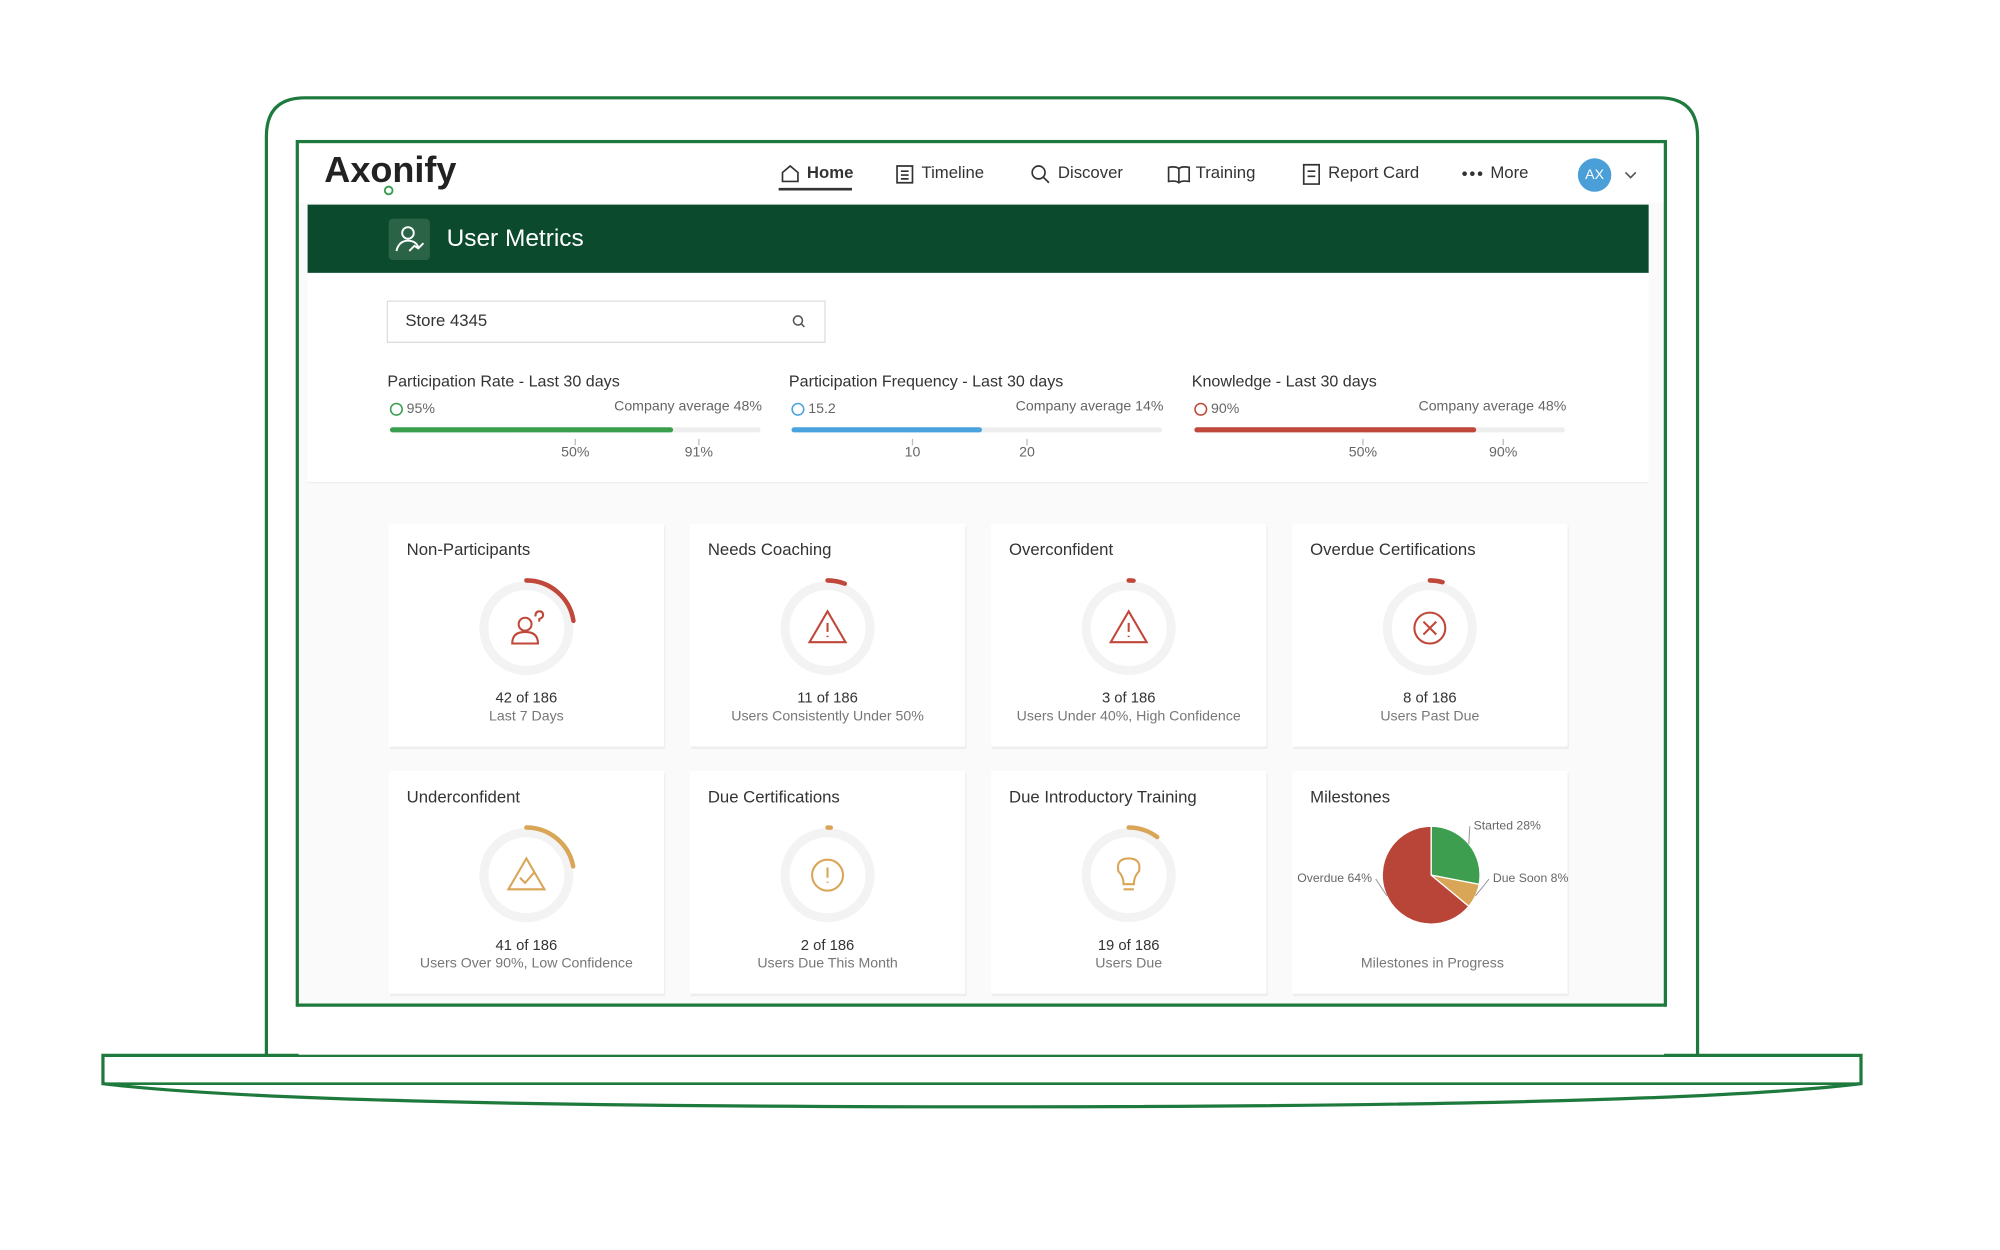 This screenshot has width=2000, height=1250. Describe the element at coordinates (1129, 716) in the screenshot. I see `card-caption: Users Under 40%, High Confidence` at that location.